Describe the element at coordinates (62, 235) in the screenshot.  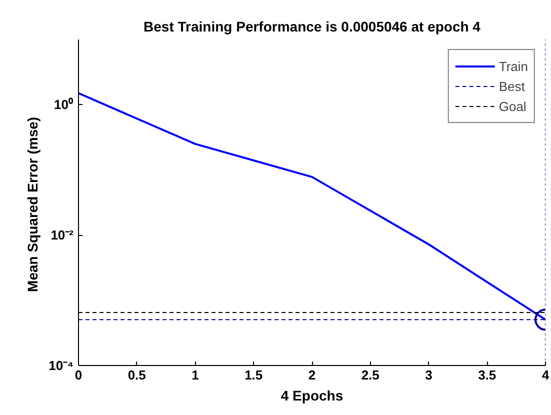
I see `y-tick-label: 10⁻²` at that location.